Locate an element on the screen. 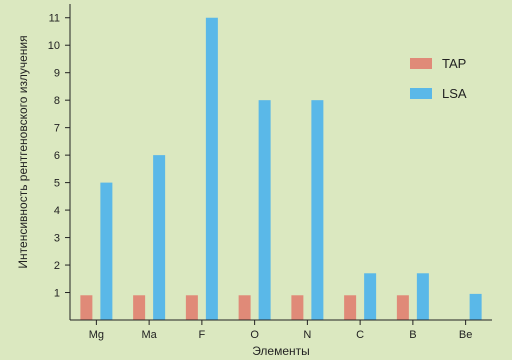  bar-tap-n is located at coordinates (297, 307).